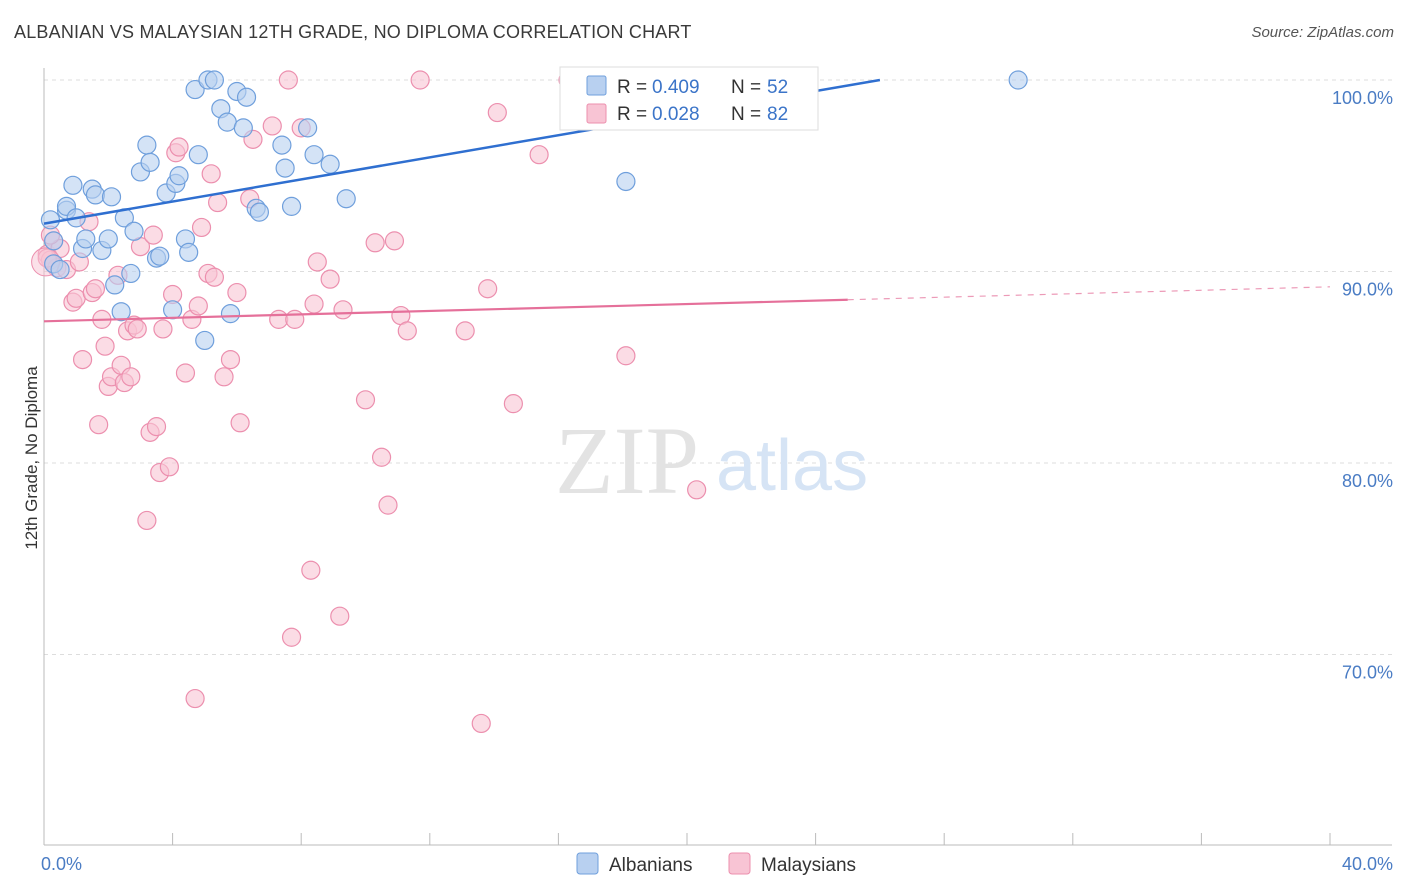 The width and height of the screenshot is (1406, 892). Describe the element at coordinates (746, 114) in the screenshot. I see `legend-n-label-malaysians: N =` at that location.